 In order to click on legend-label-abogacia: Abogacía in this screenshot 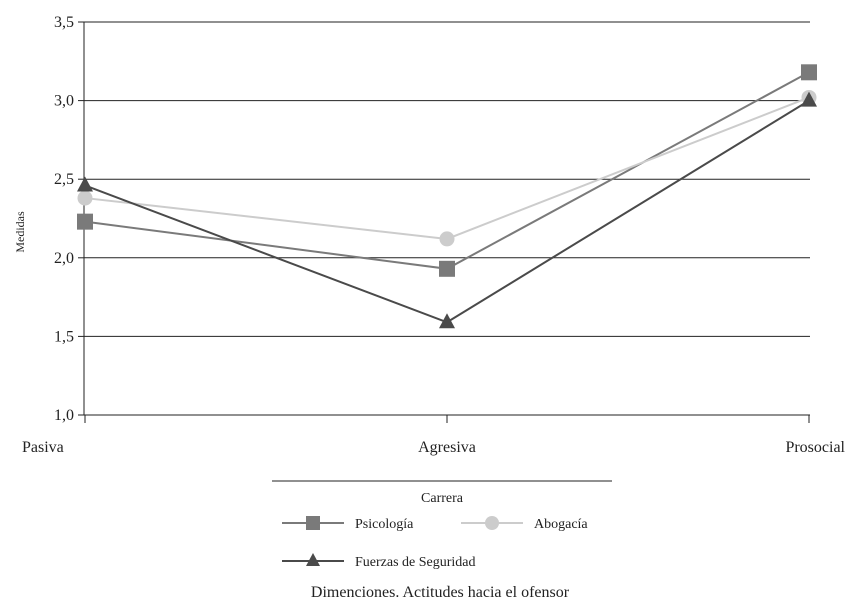, I will do `click(561, 524)`.